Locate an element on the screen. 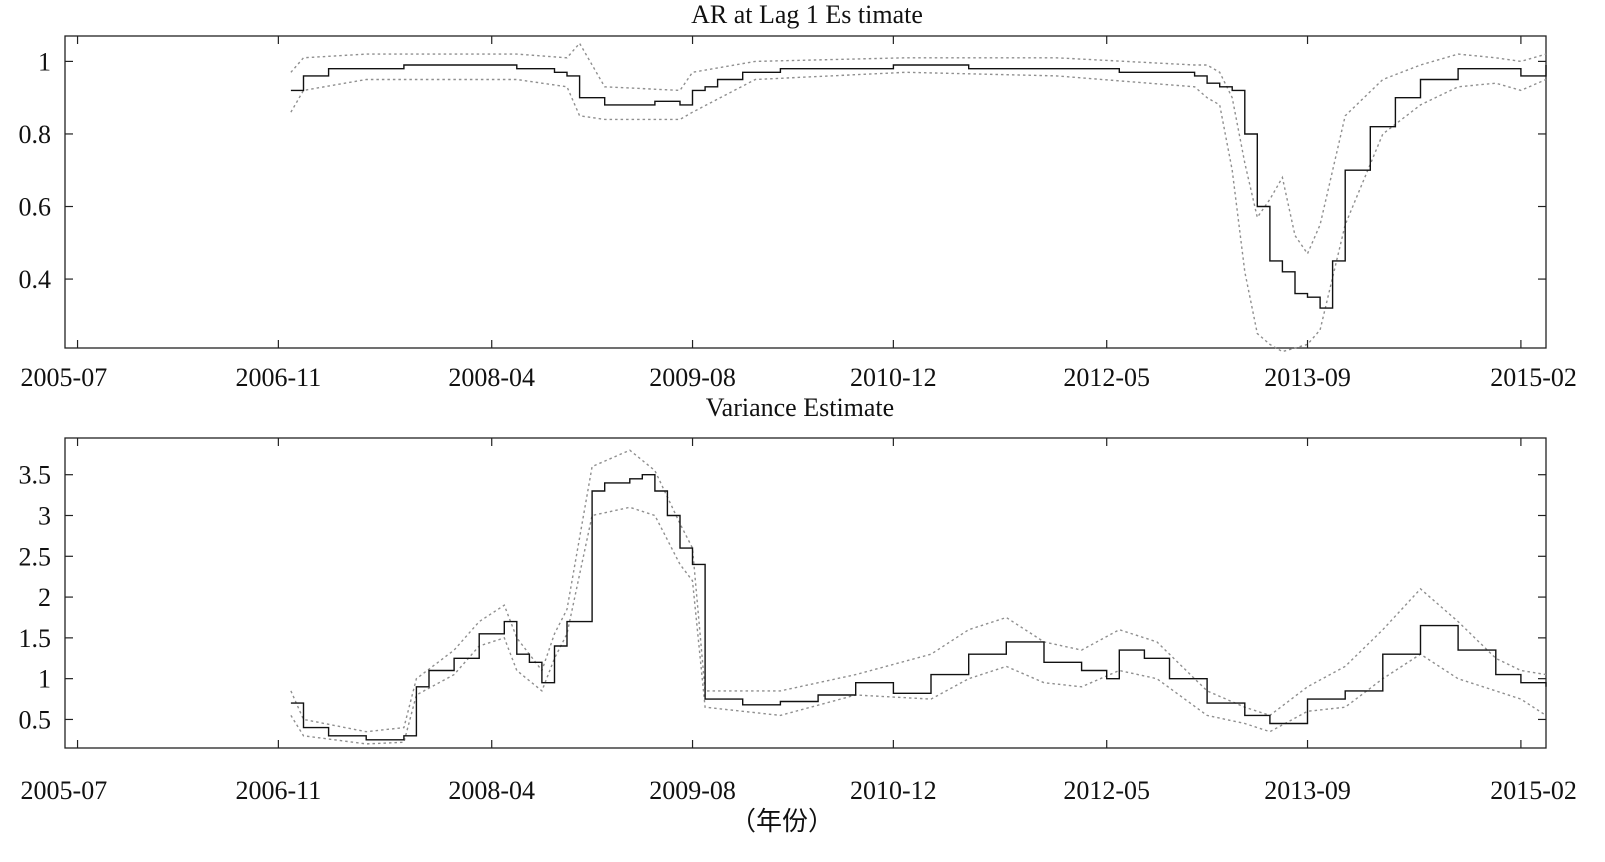  variance-x-tick-label: 2005-07 is located at coordinates (64, 790).